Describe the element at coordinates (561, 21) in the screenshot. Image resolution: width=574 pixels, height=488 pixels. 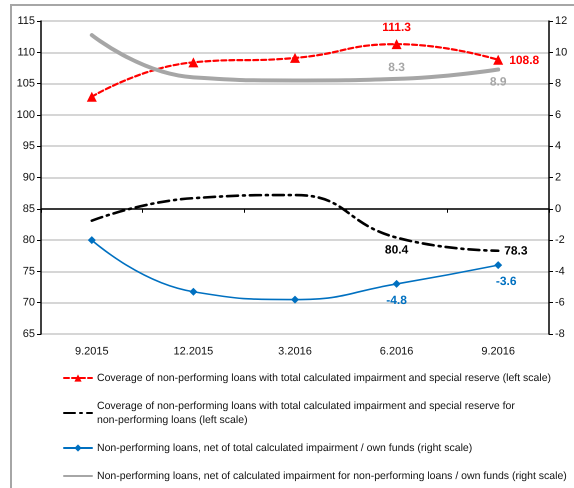
I see `y2-tick-label: 12` at that location.